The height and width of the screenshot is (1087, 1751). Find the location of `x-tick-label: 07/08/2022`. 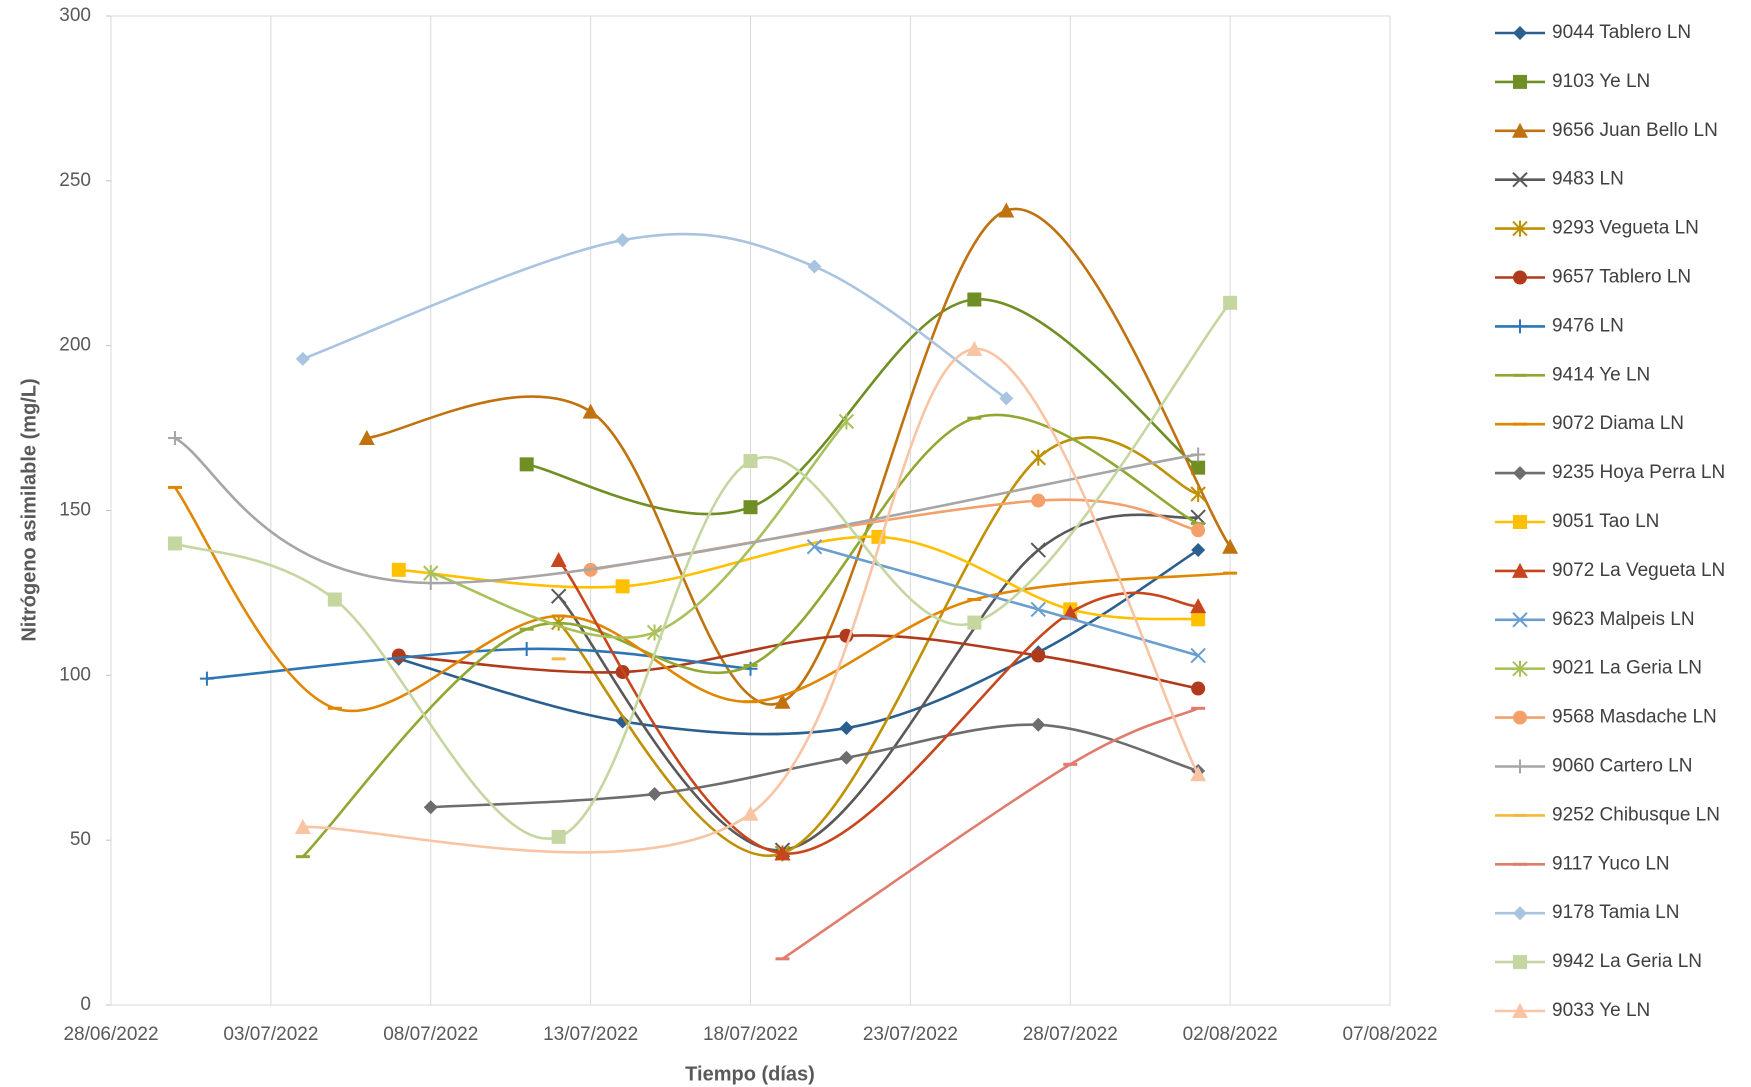

x-tick-label: 07/08/2022 is located at coordinates (1389, 1034).